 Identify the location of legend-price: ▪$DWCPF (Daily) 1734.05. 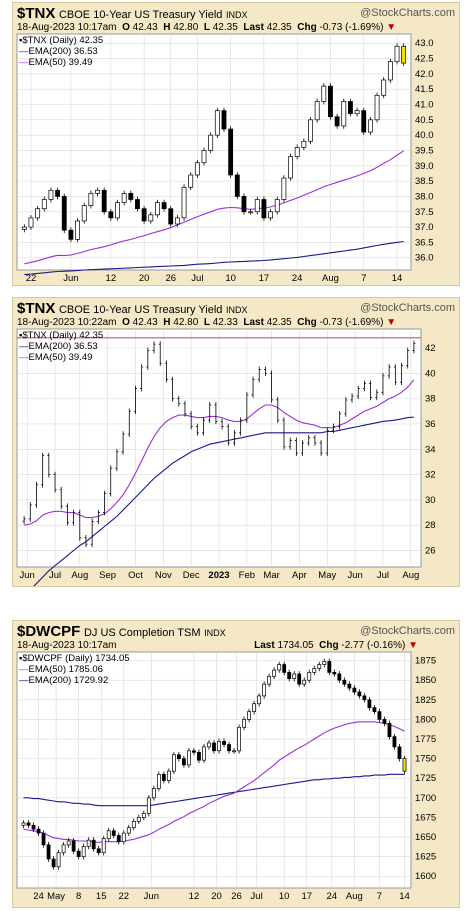
(74, 658).